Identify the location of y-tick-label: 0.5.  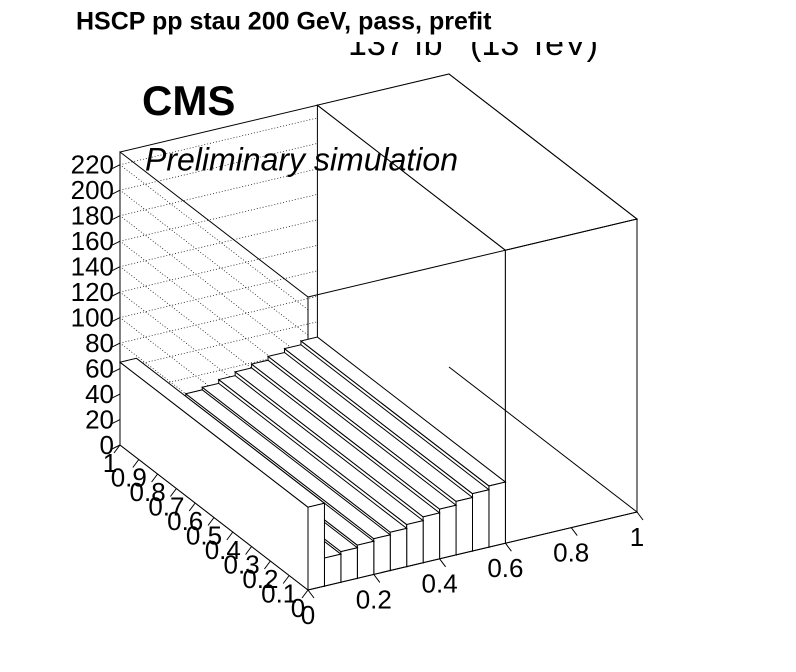
(204, 535).